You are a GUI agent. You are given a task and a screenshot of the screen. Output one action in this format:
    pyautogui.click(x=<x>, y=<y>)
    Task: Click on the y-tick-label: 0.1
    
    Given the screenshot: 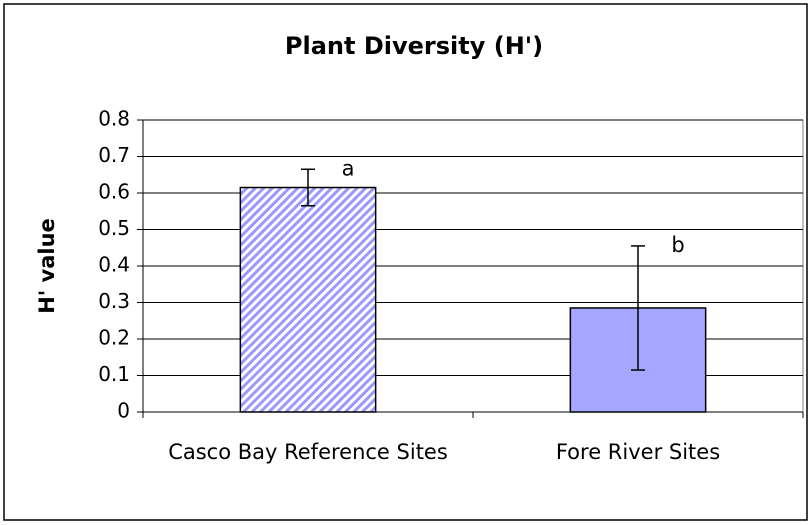 What is the action you would take?
    pyautogui.click(x=114, y=374)
    